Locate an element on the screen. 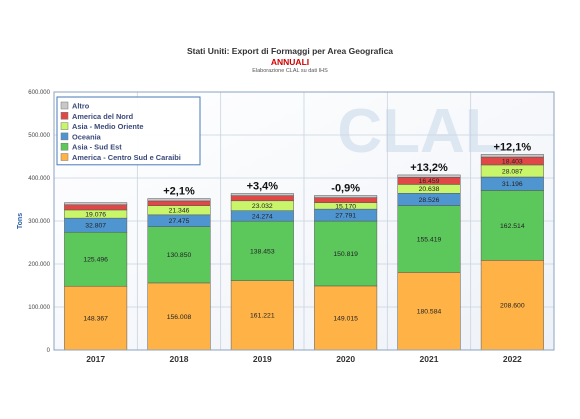 This screenshot has width=580, height=419. growth-annotation: -0,9% is located at coordinates (345, 189).